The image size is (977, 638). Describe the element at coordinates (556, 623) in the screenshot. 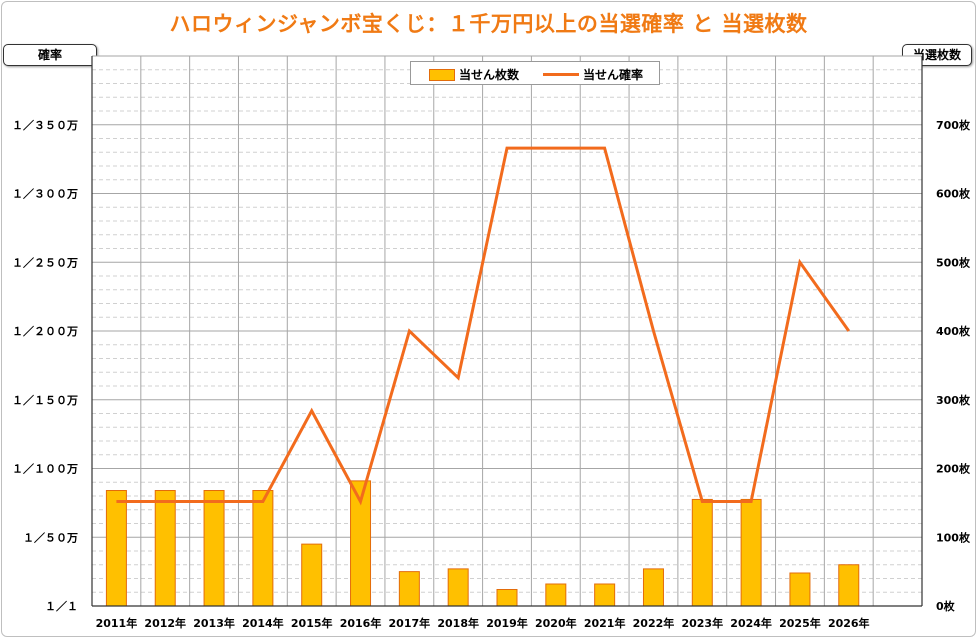

I see `x-tick-label: 2020年` at that location.